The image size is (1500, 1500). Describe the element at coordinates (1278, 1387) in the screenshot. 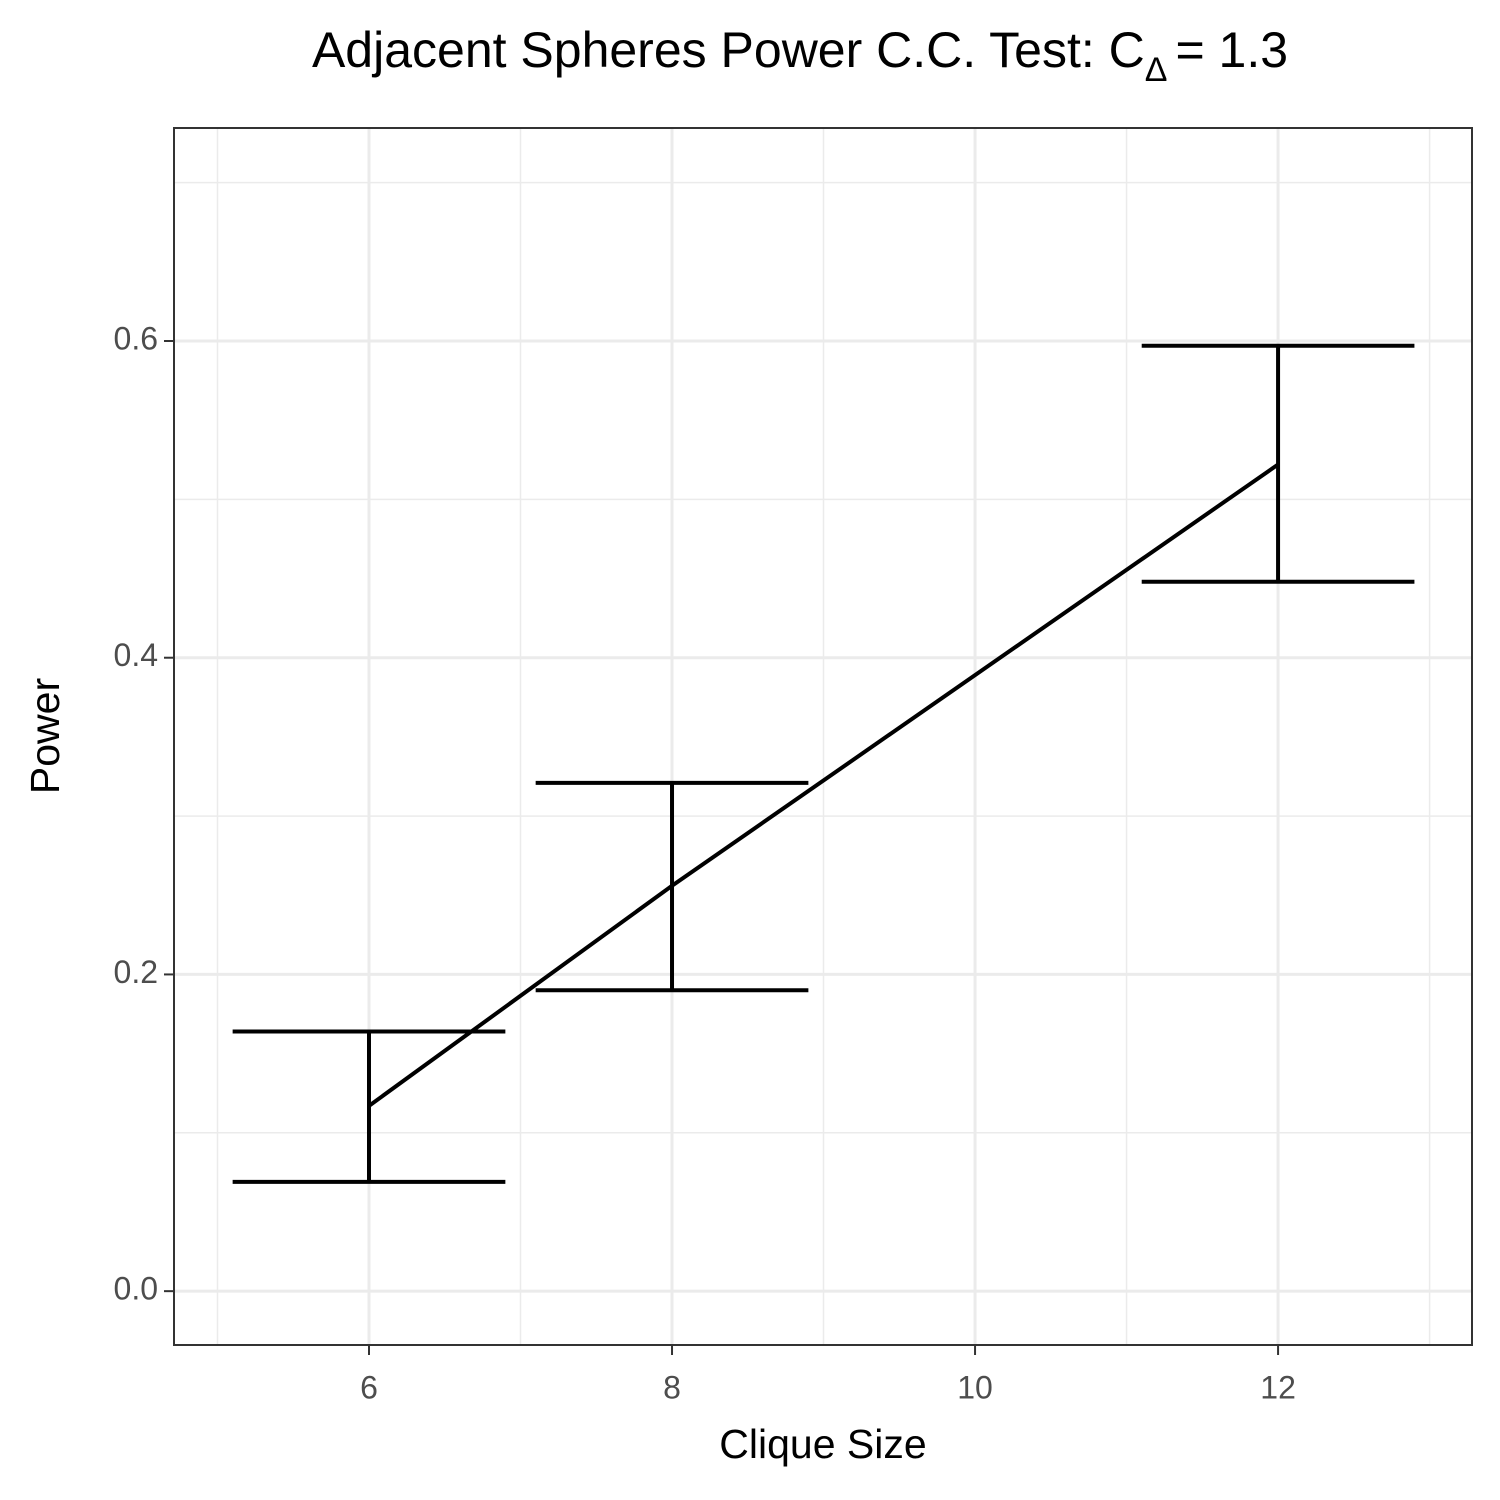

I see `x-tick-label: 12` at that location.